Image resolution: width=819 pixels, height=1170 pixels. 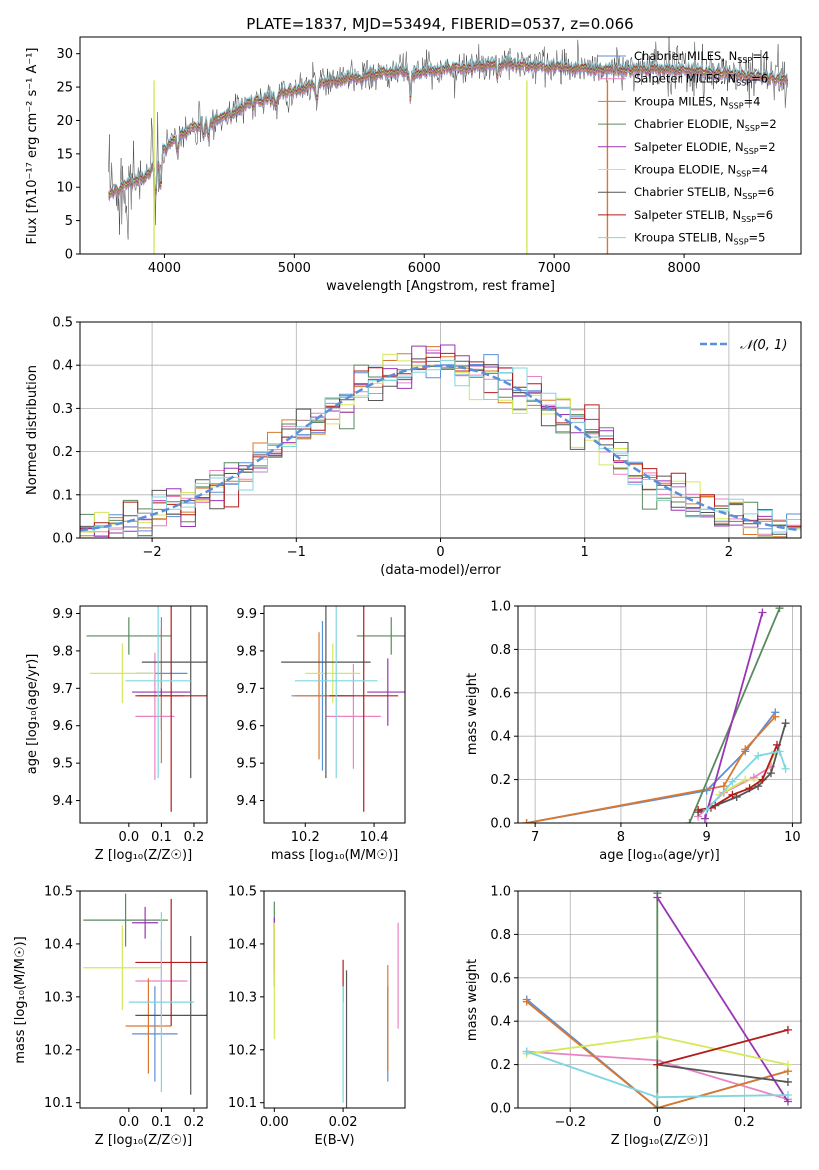 What do you see at coordinates (145, 994) in the screenshot?
I see `mass_vs_Z-plot` at bounding box center [145, 994].